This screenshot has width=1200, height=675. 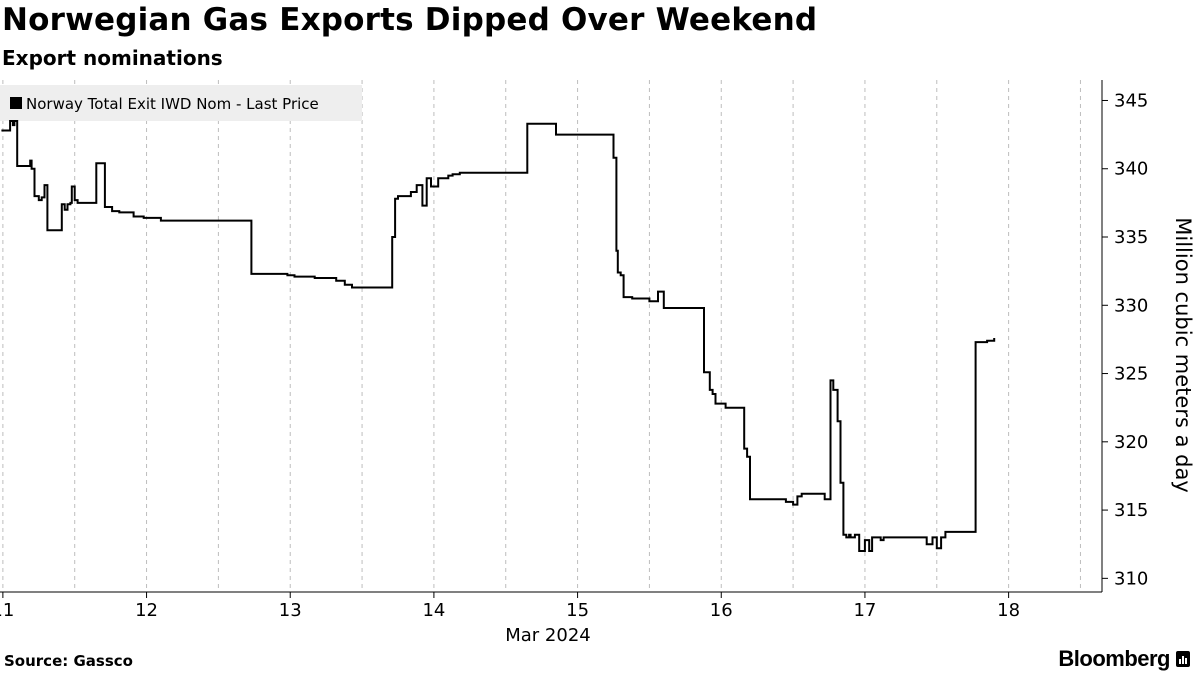 I want to click on x-tick-label: 12, so click(x=146, y=610).